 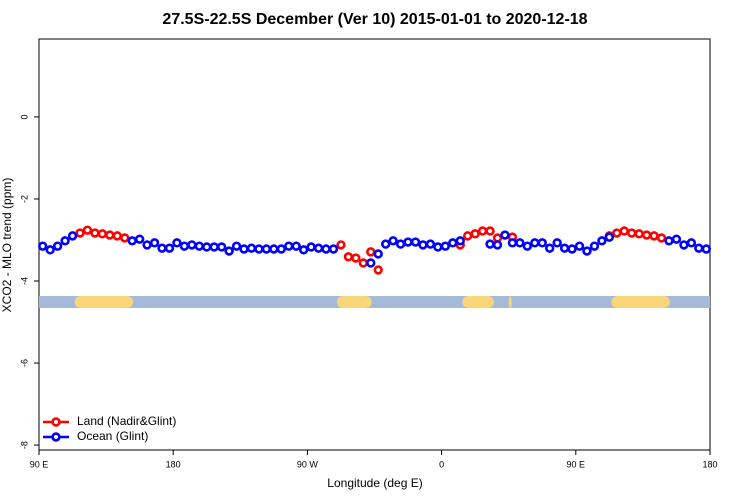 What do you see at coordinates (7, 245) in the screenshot?
I see `y-axis-label: XCO2 - MLO trend (ppm)` at bounding box center [7, 245].